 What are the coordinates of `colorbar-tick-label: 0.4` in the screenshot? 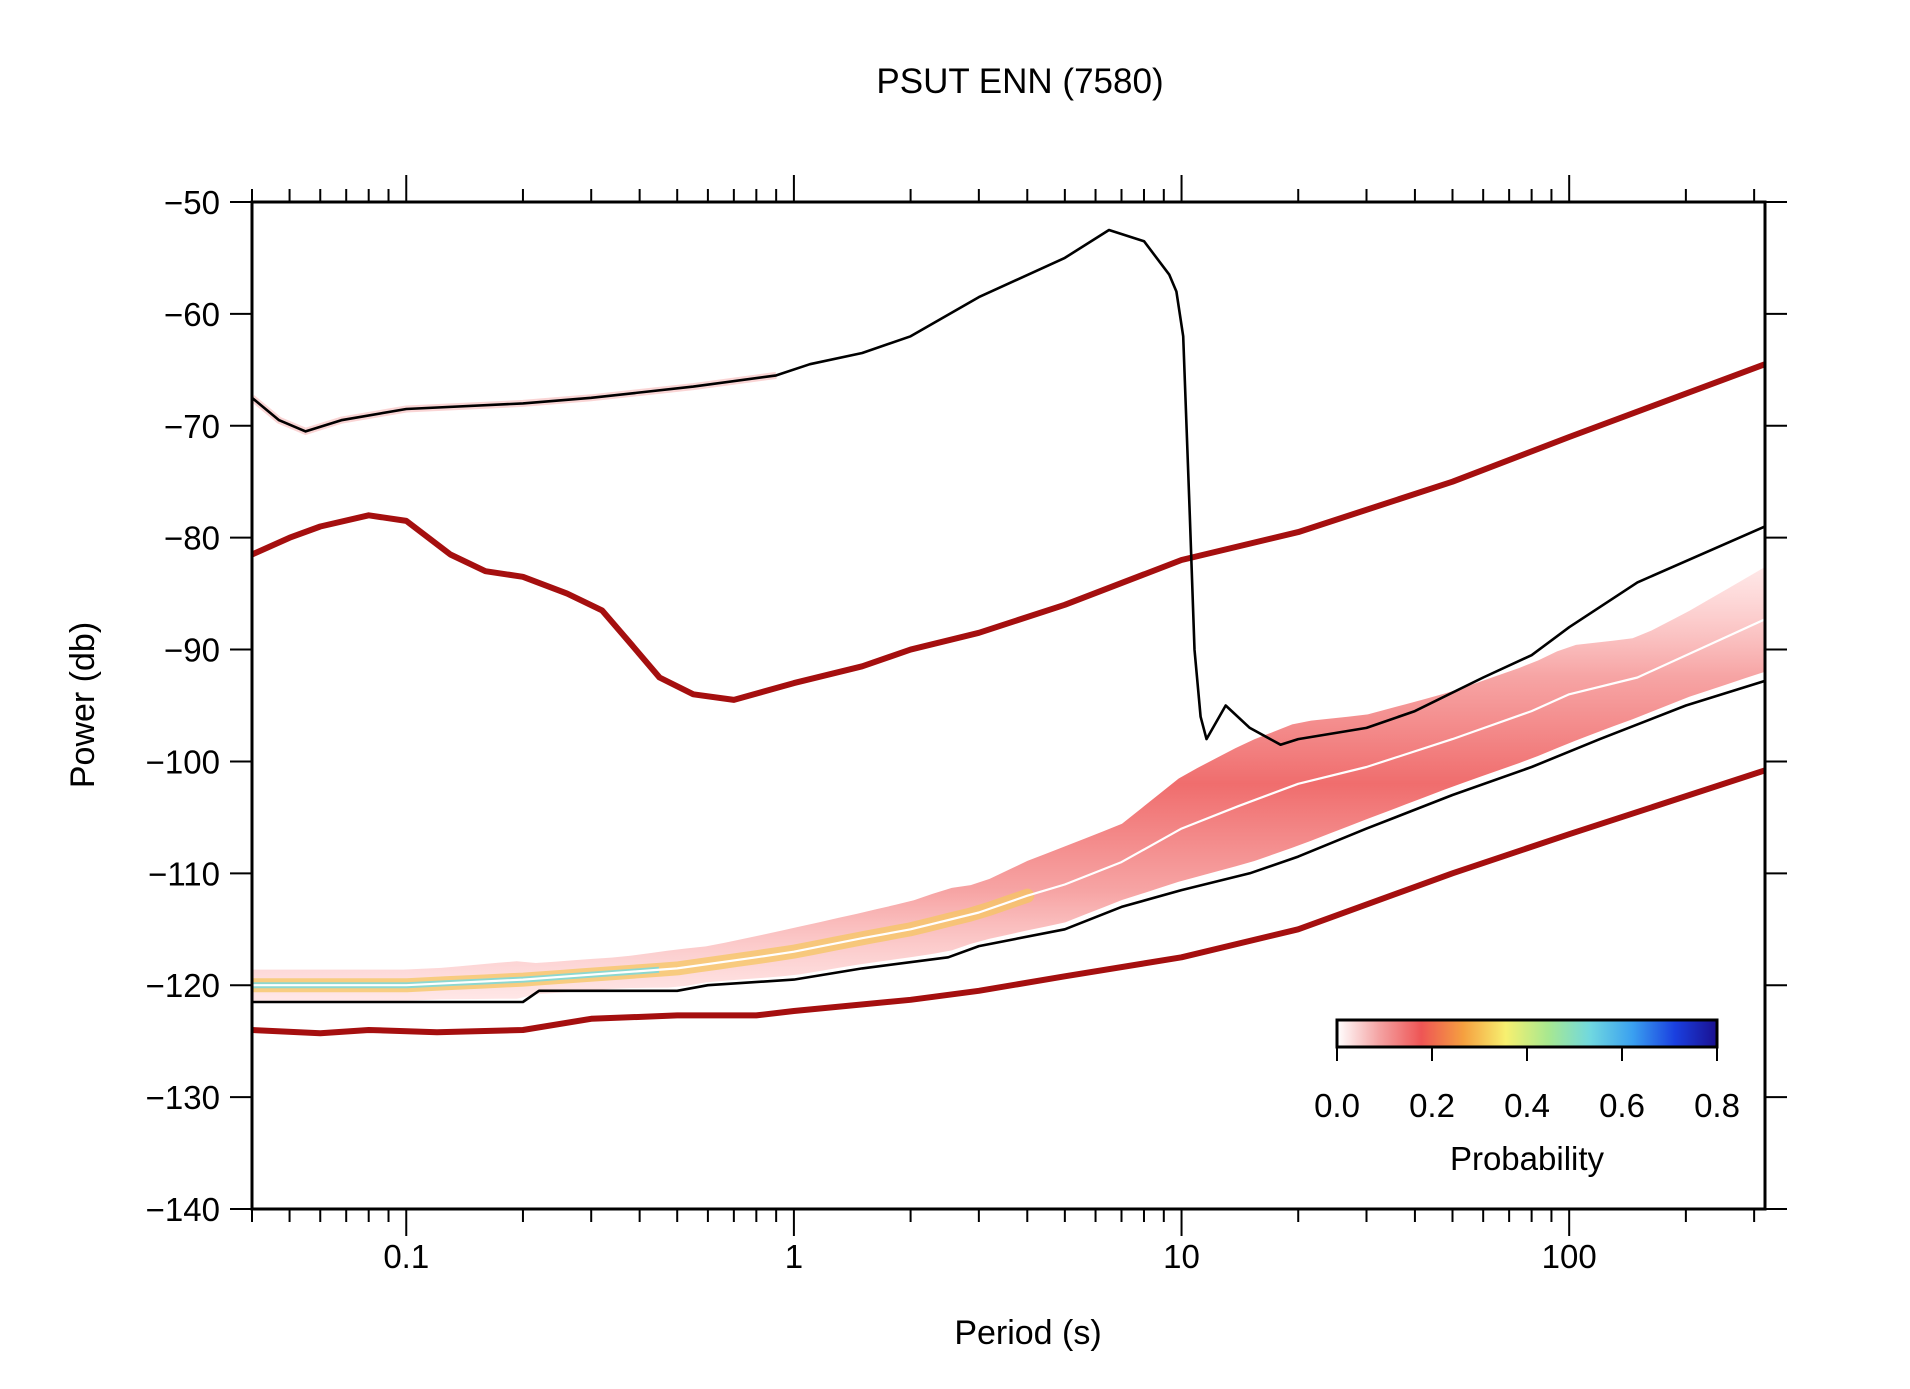 It's located at (1527, 1105).